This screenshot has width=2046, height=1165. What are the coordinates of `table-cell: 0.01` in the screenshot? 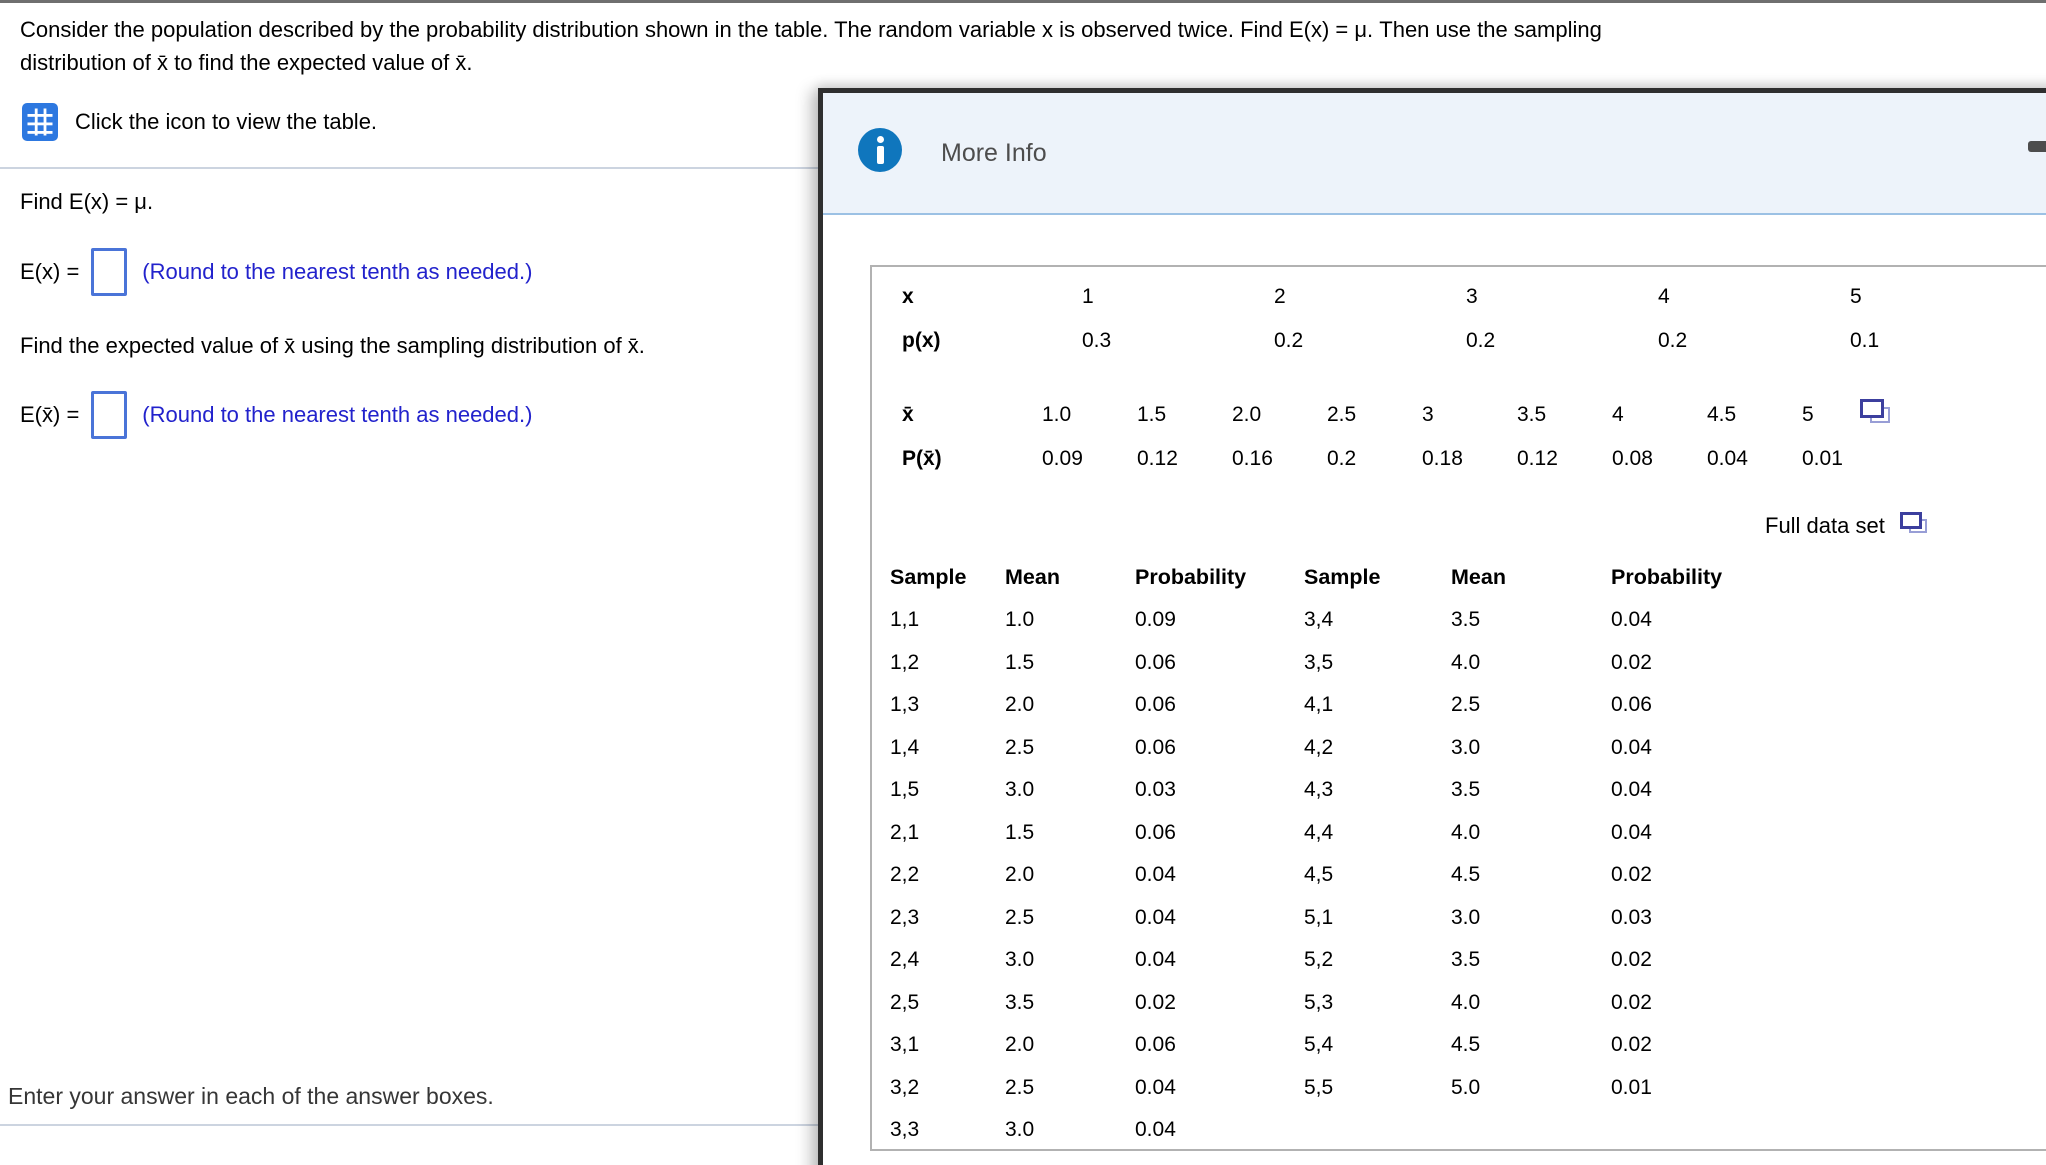 It's located at (1822, 458).